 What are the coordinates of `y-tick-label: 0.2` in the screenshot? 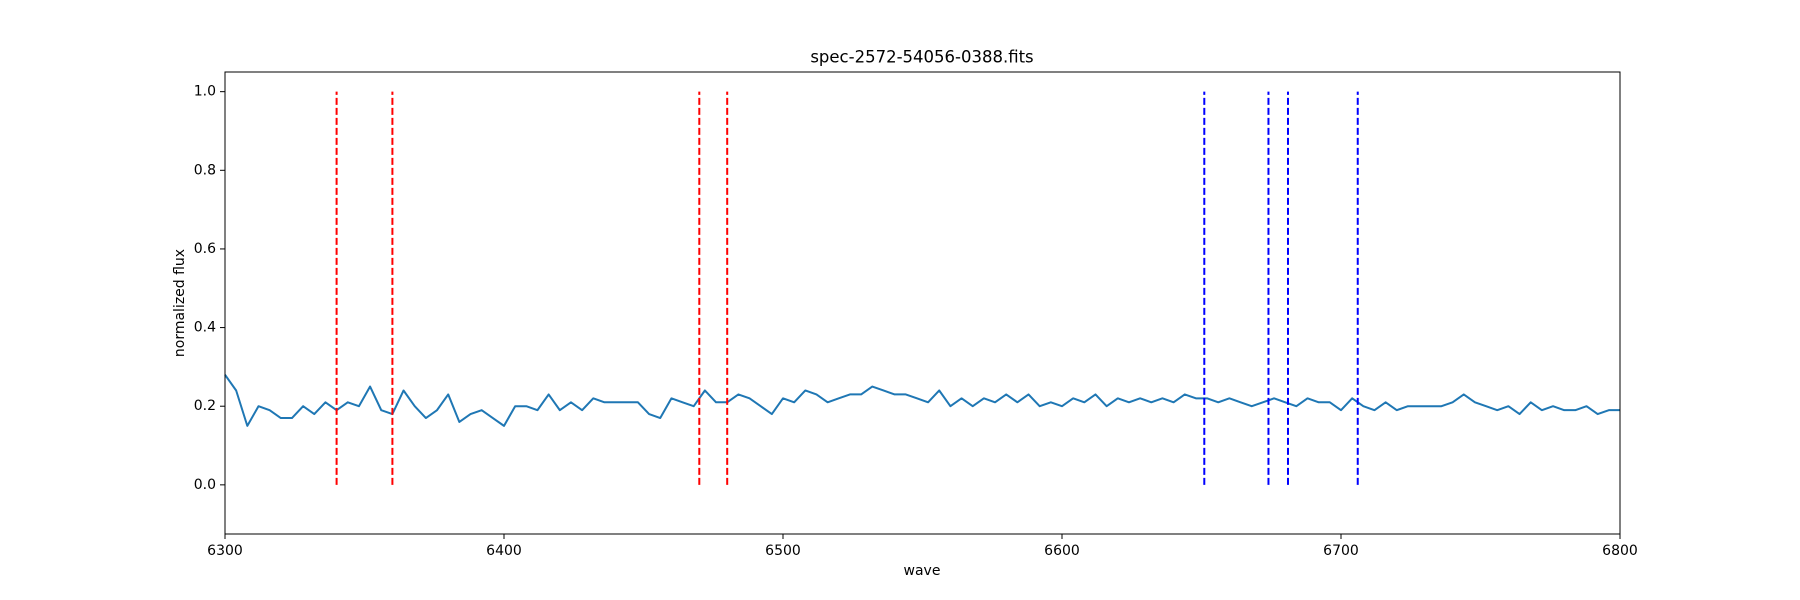 It's located at (205, 406).